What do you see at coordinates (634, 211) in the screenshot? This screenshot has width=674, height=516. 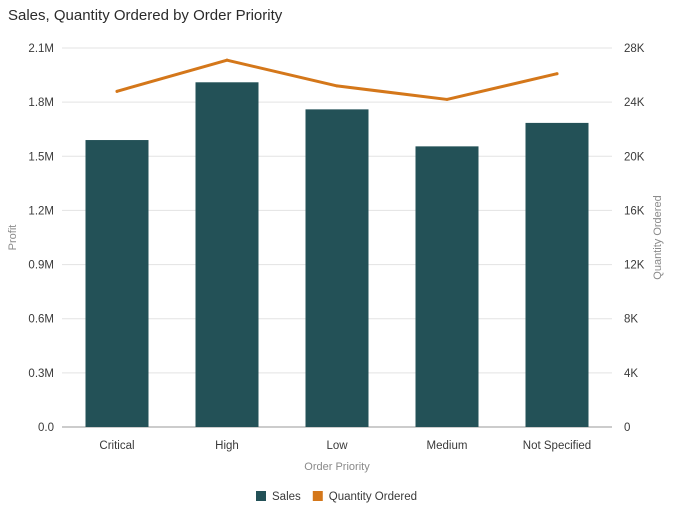 I see `y2-tick-label: 16K` at bounding box center [634, 211].